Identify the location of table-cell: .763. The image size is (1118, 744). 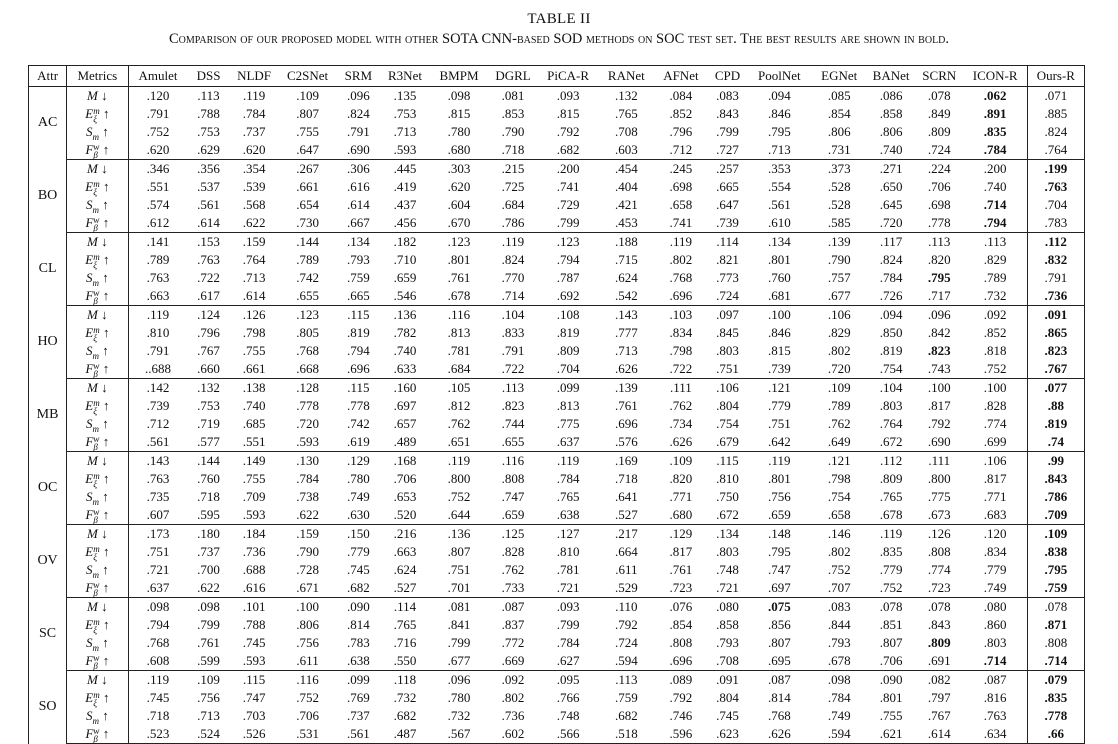
(208, 260).